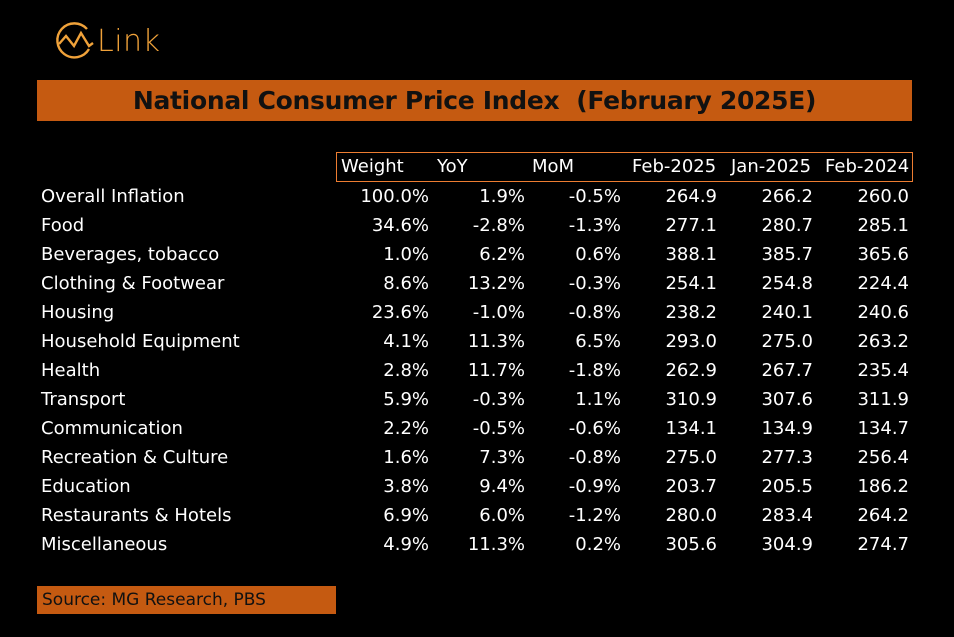 This screenshot has width=954, height=637. What do you see at coordinates (502, 457) in the screenshot?
I see `cell-yoy: 7.3%` at bounding box center [502, 457].